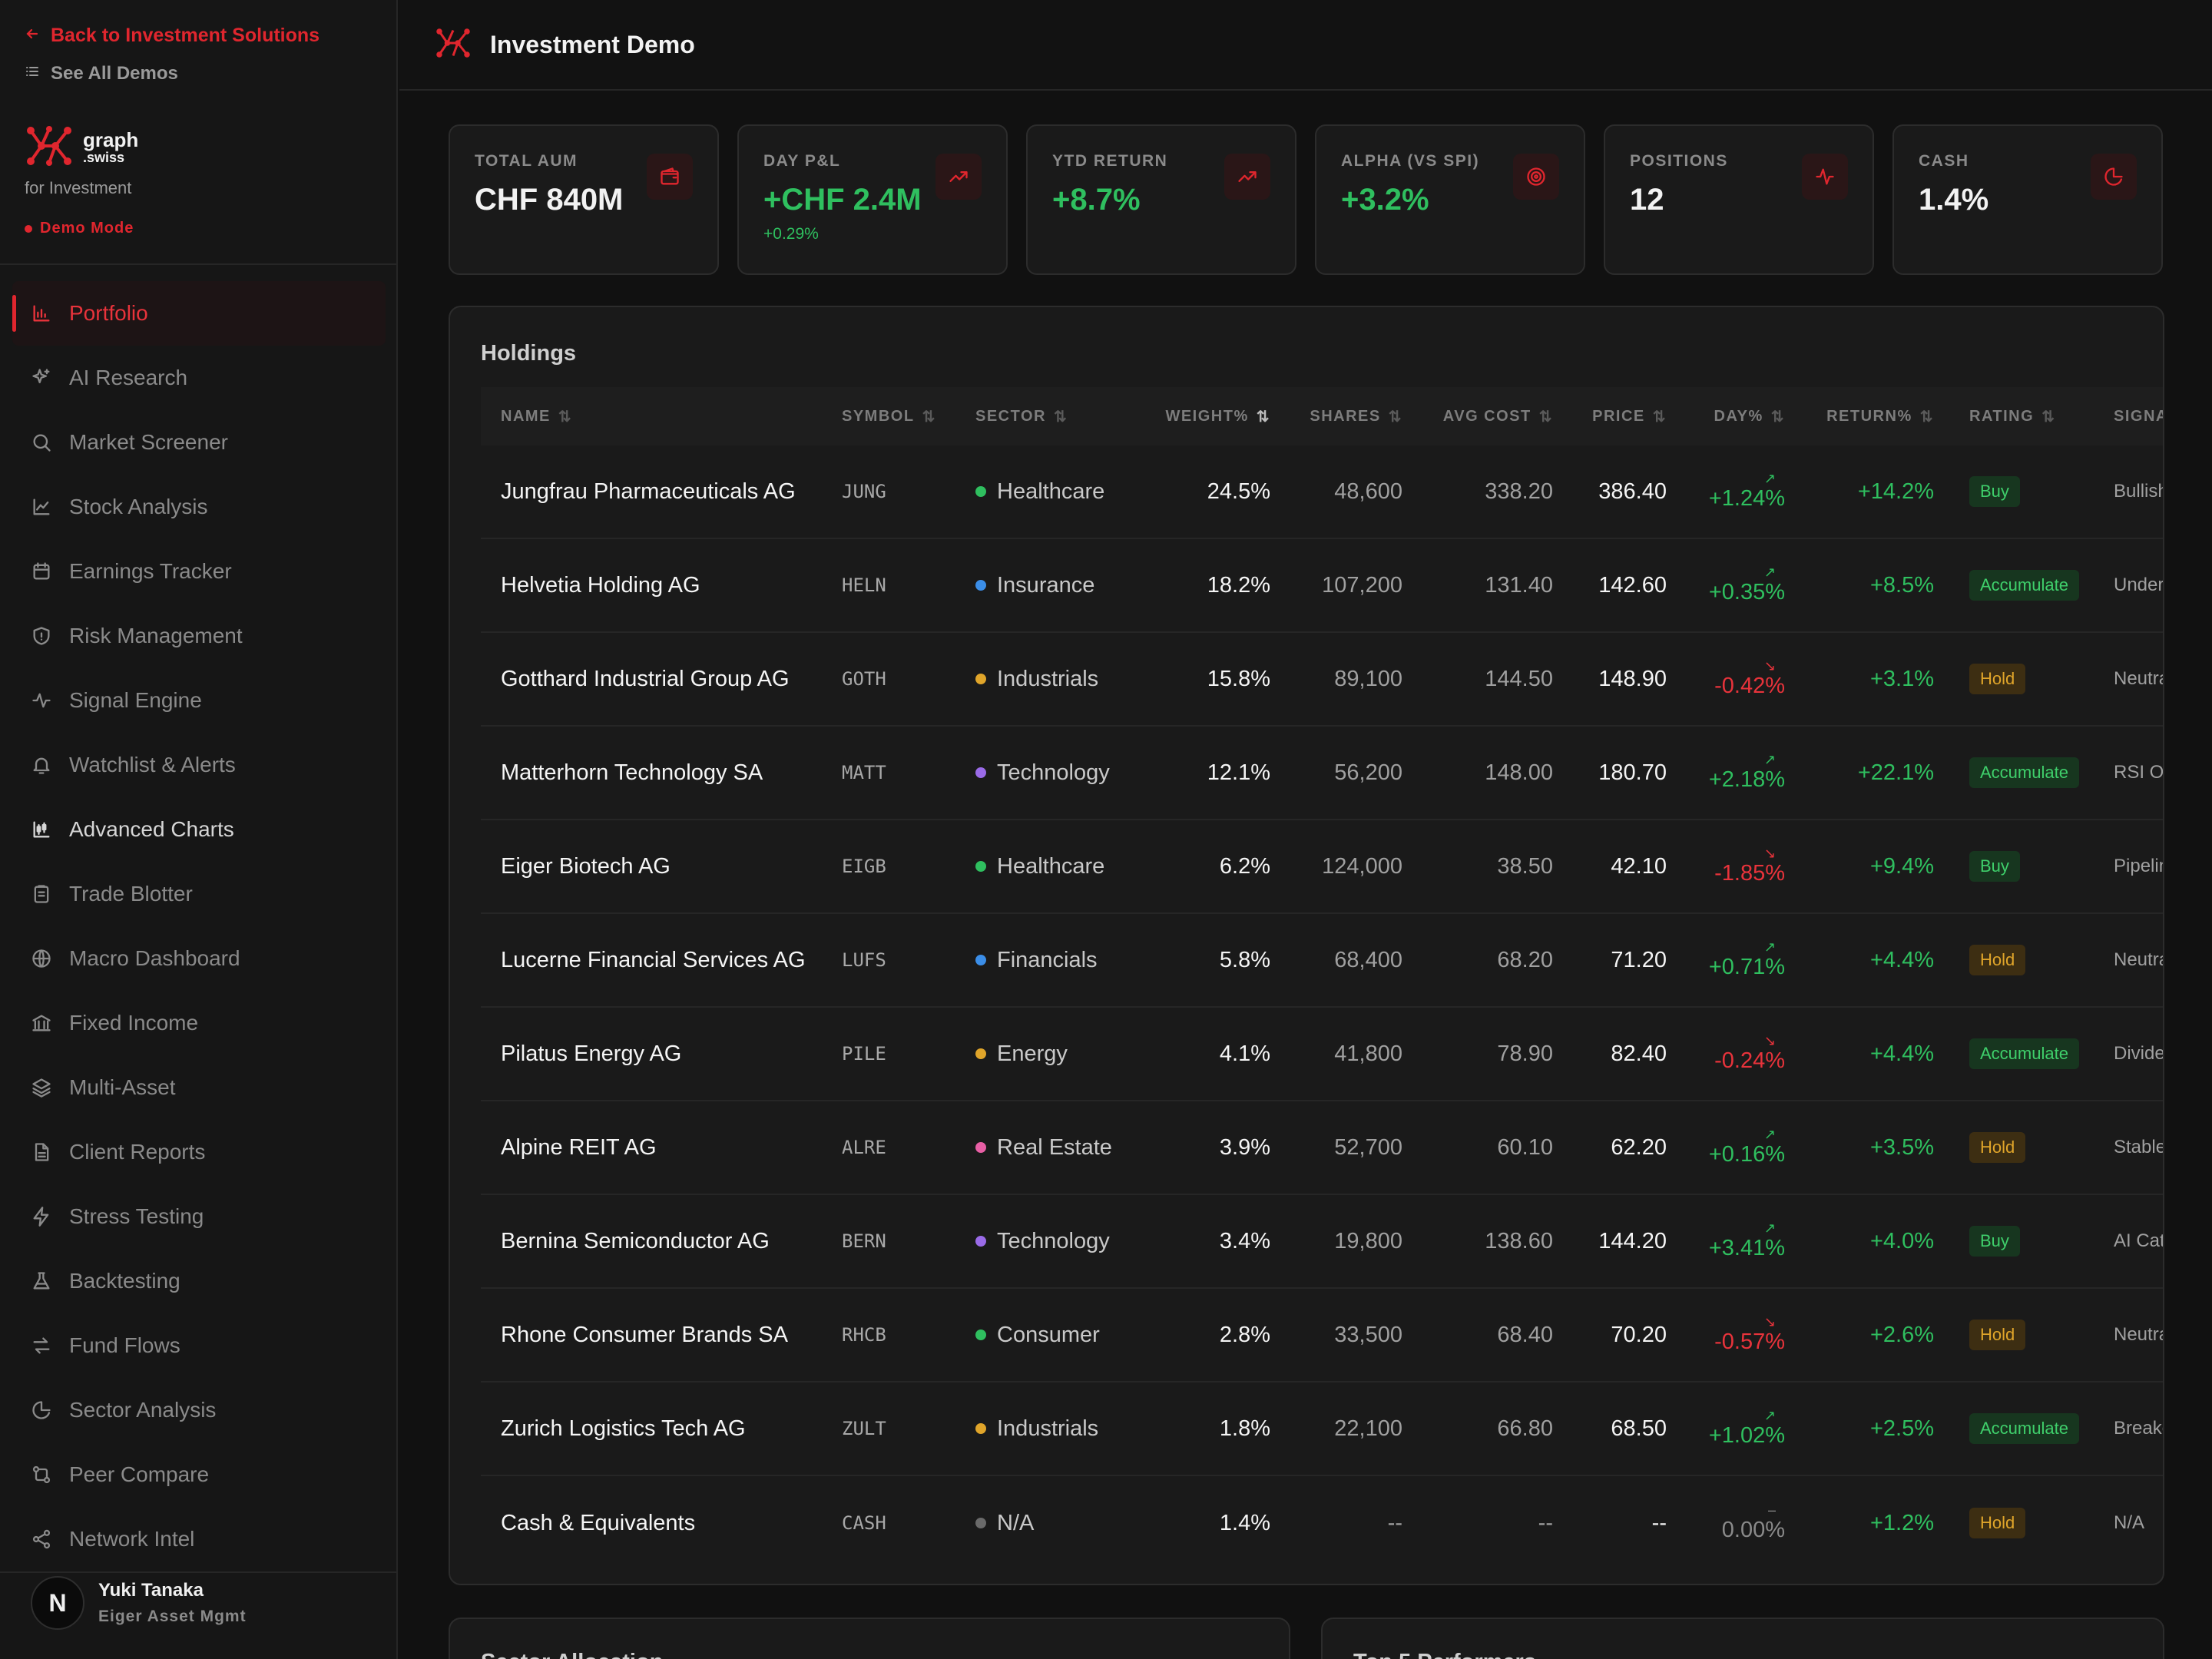  What do you see at coordinates (79, 228) in the screenshot?
I see `demo-mode-badge: Demo Mode` at bounding box center [79, 228].